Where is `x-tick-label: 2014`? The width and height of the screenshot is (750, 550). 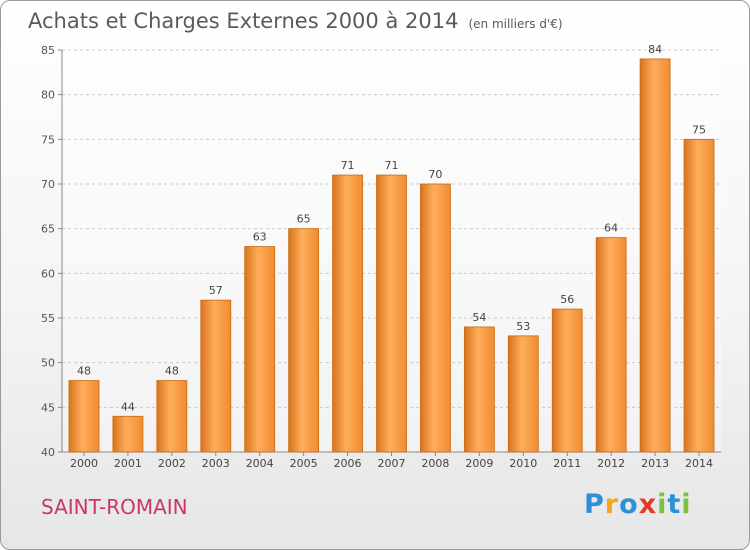 x-tick-label: 2014 is located at coordinates (699, 463).